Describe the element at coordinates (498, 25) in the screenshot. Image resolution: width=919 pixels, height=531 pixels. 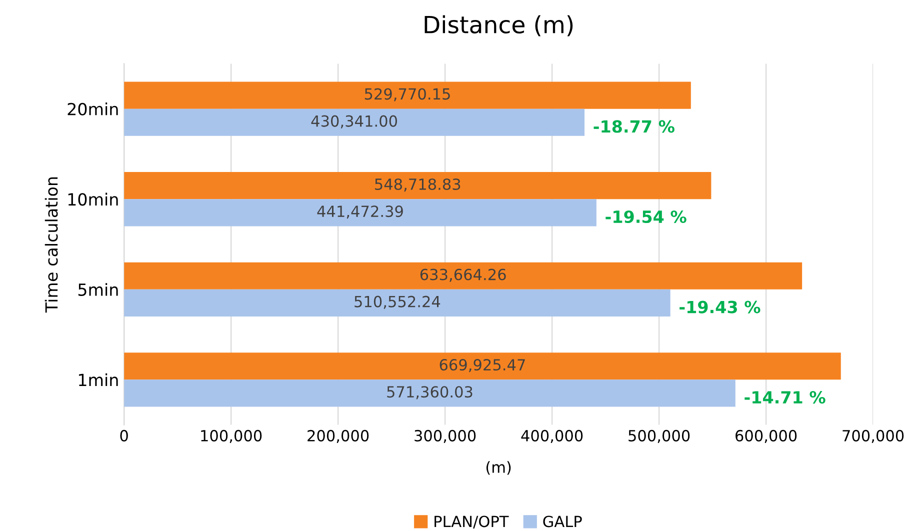
I see `chart-title: Distance (m)` at that location.